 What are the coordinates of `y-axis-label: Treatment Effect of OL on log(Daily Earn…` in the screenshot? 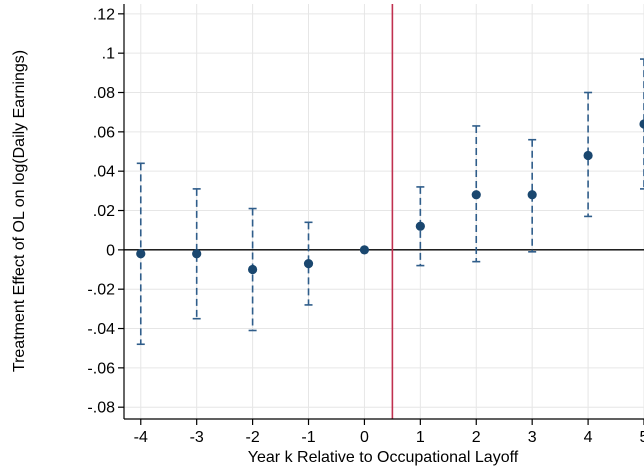 It's located at (19, 211).